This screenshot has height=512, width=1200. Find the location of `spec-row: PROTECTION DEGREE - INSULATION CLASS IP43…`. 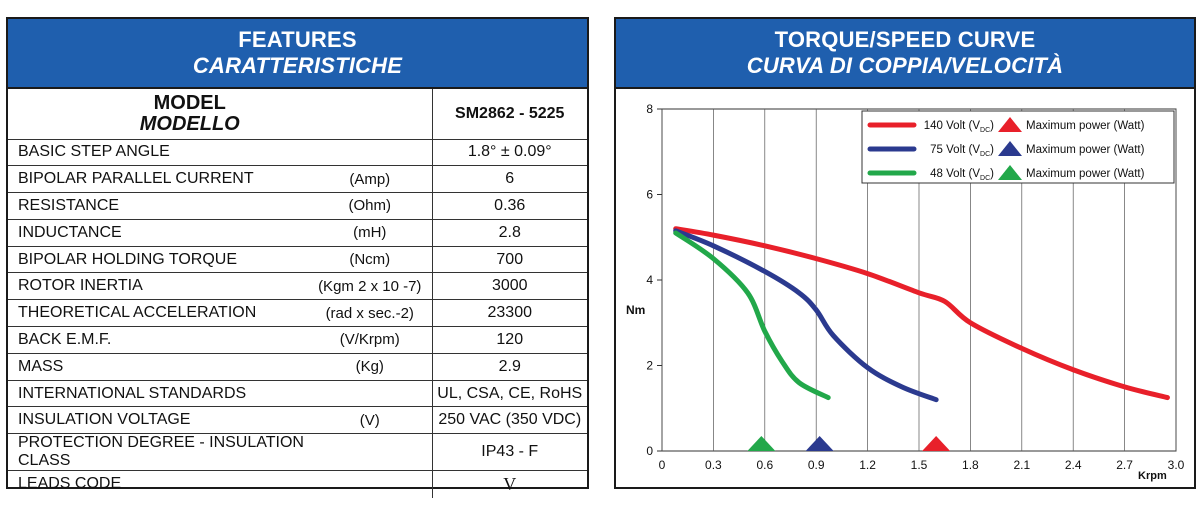

spec-row: PROTECTION DEGREE - INSULATION CLASS IP43… is located at coordinates (297, 452).